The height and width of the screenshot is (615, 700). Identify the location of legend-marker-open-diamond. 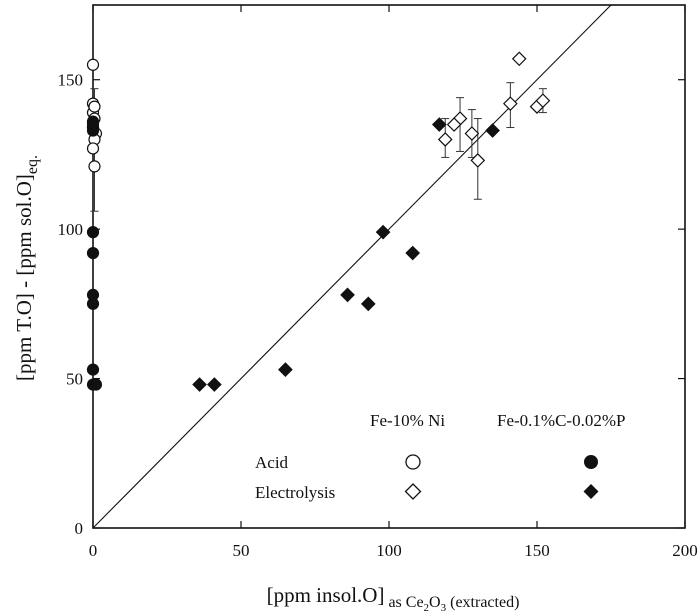
(413, 491).